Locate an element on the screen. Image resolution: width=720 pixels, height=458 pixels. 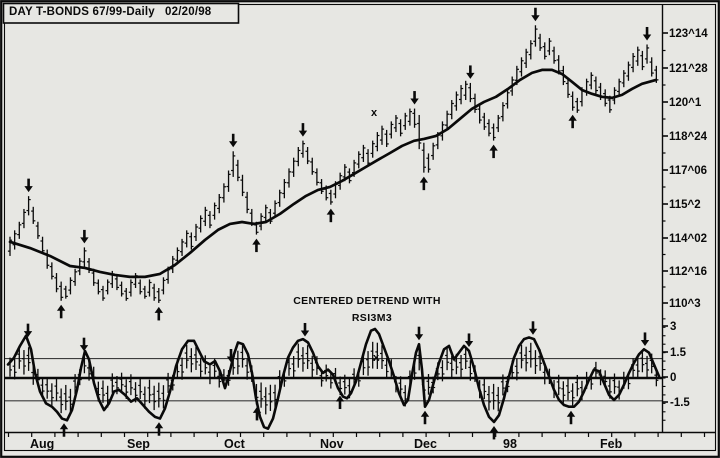
price-axis-label: 120^1 is located at coordinates (685, 103).